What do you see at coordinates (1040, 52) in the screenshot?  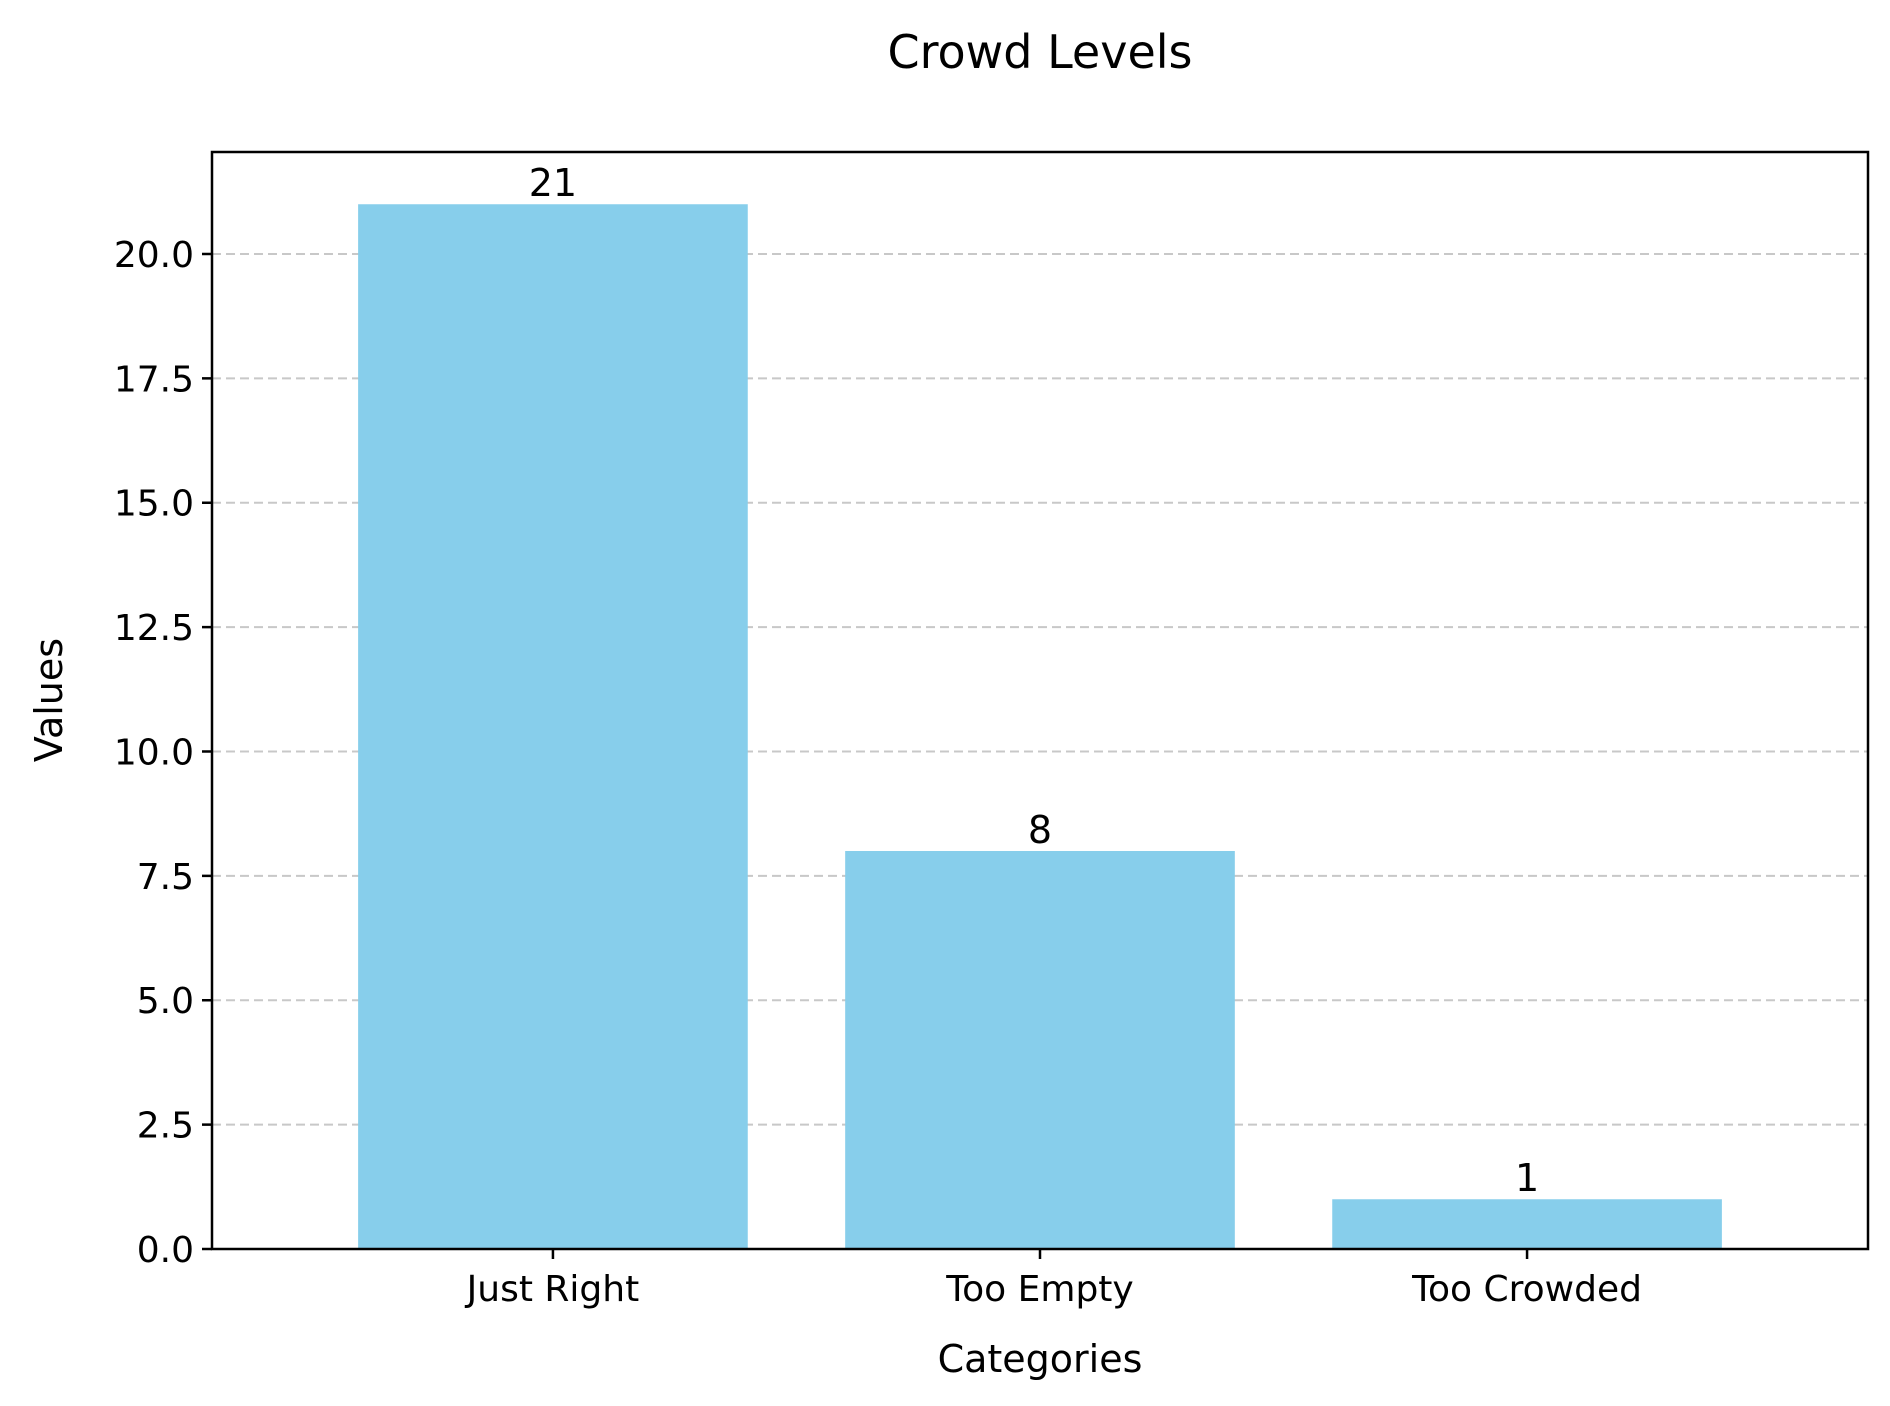 I see `chart-title: Crowd Levels` at bounding box center [1040, 52].